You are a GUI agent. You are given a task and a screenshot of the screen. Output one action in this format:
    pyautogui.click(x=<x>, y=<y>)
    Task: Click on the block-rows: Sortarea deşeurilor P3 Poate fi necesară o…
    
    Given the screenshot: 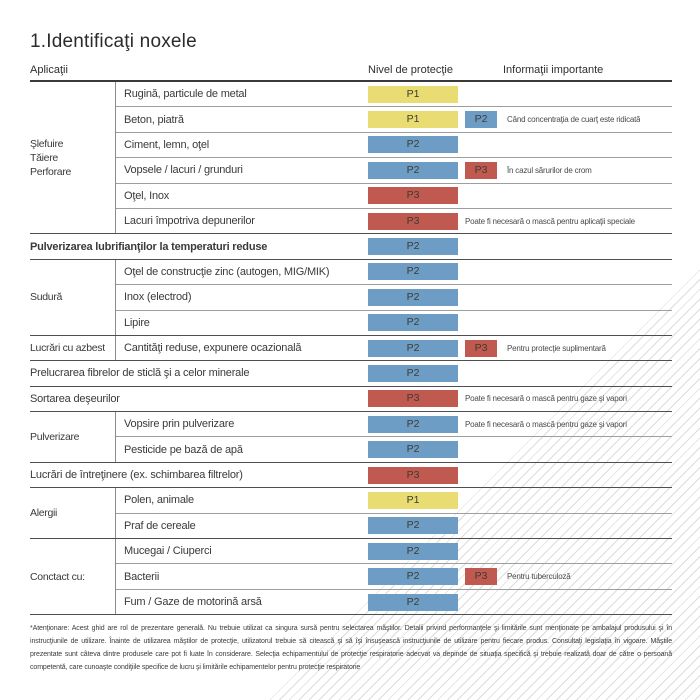 What is the action you would take?
    pyautogui.click(x=351, y=399)
    